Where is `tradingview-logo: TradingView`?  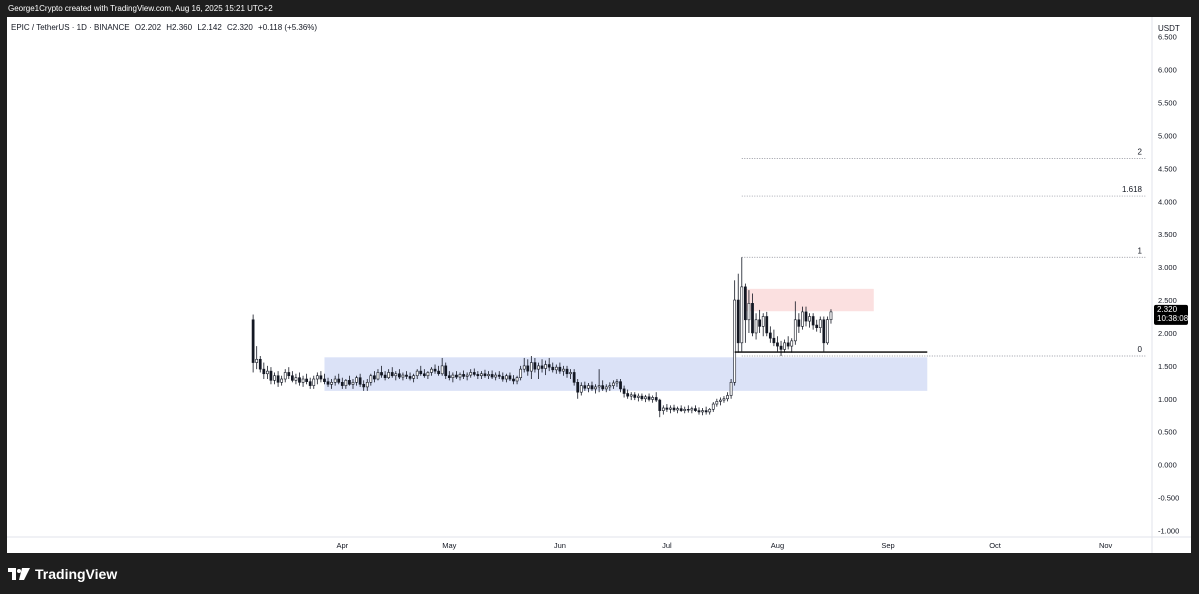
tradingview-logo: TradingView is located at coordinates (62, 574).